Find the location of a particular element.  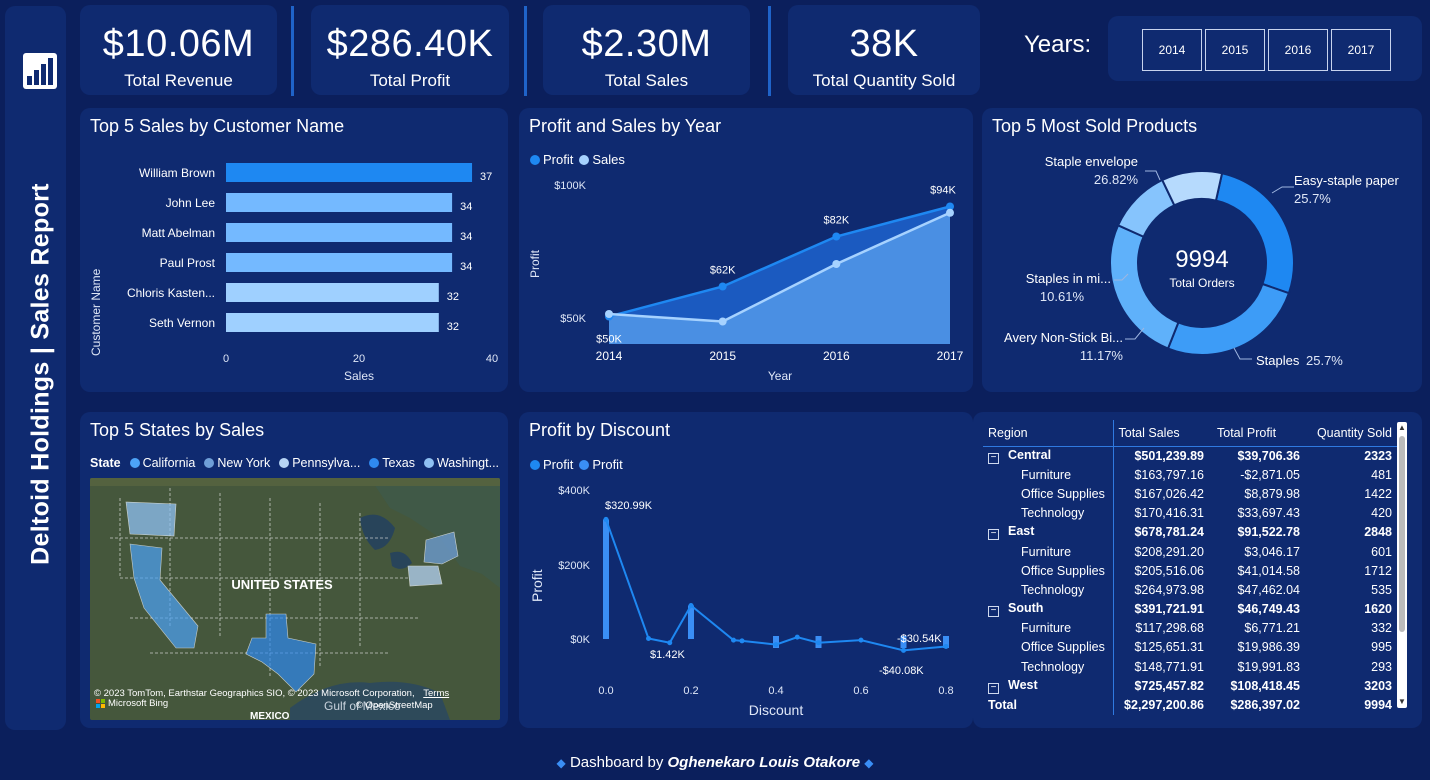

legend-item: California is located at coordinates (162, 463).